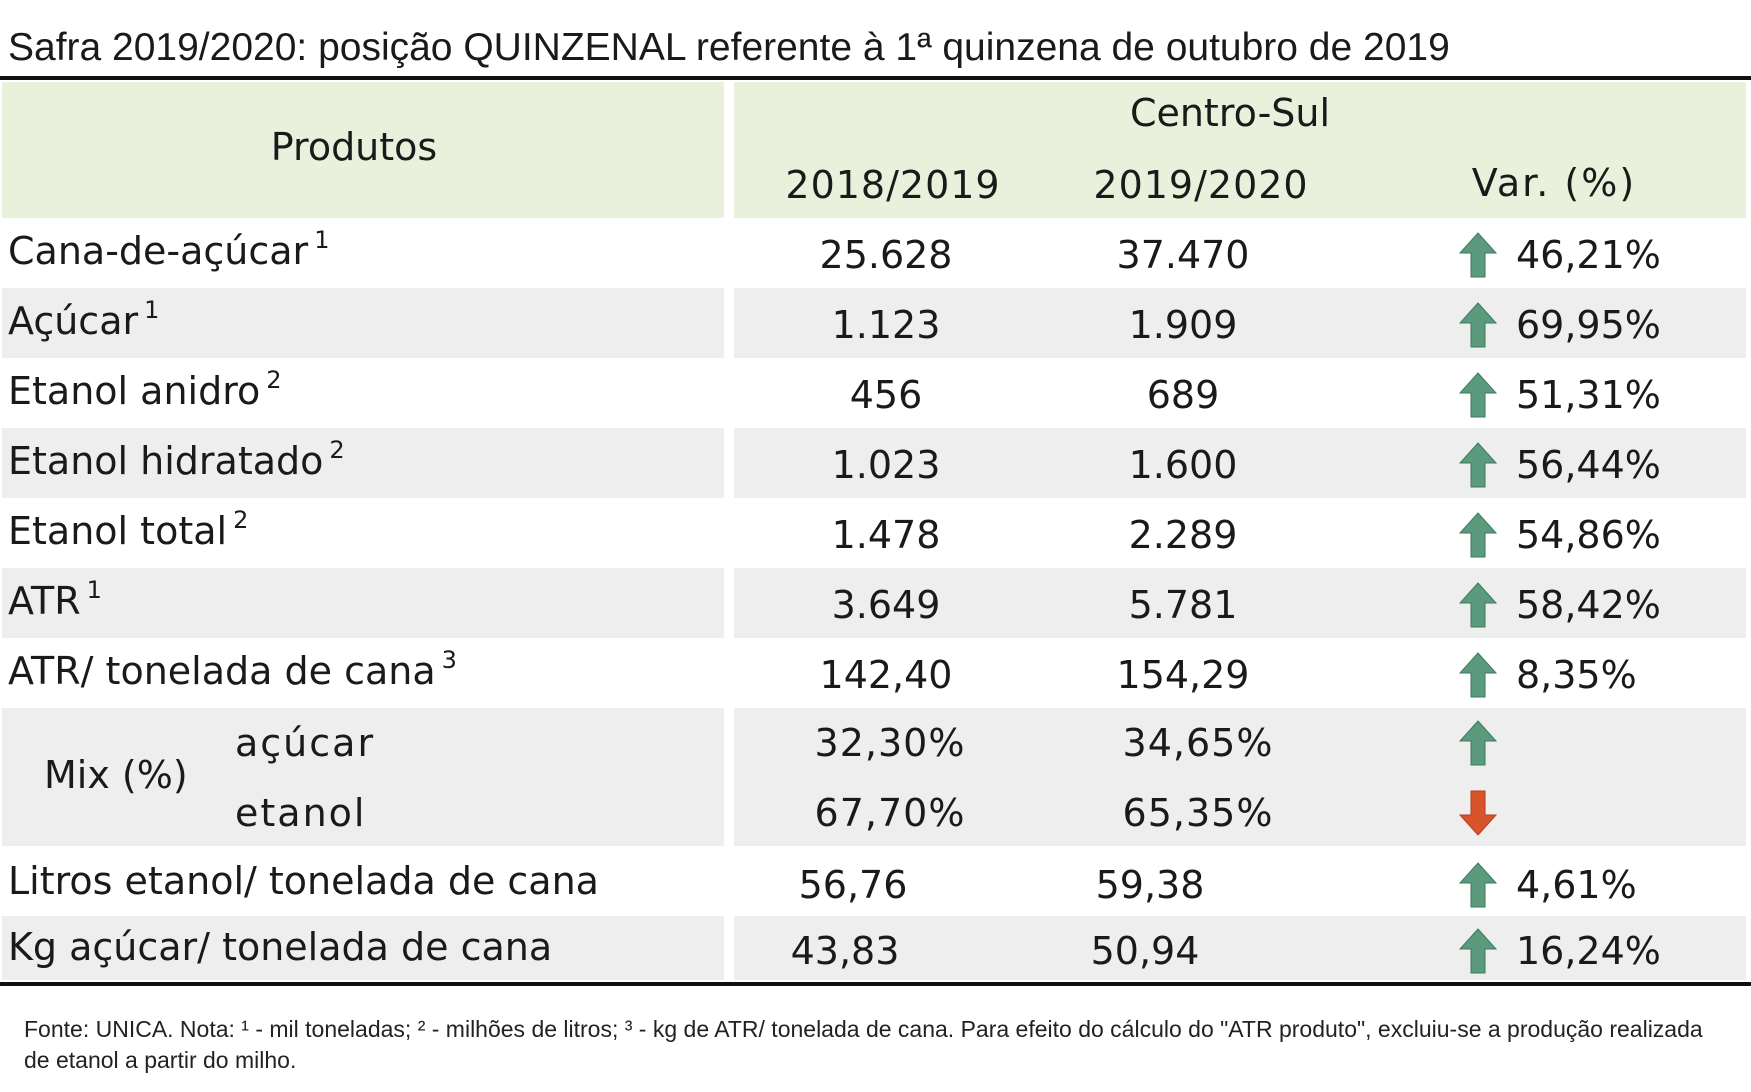 This screenshot has width=1751, height=1092. What do you see at coordinates (1183, 325) in the screenshot?
I see `row-value-2019: 1.909` at bounding box center [1183, 325].